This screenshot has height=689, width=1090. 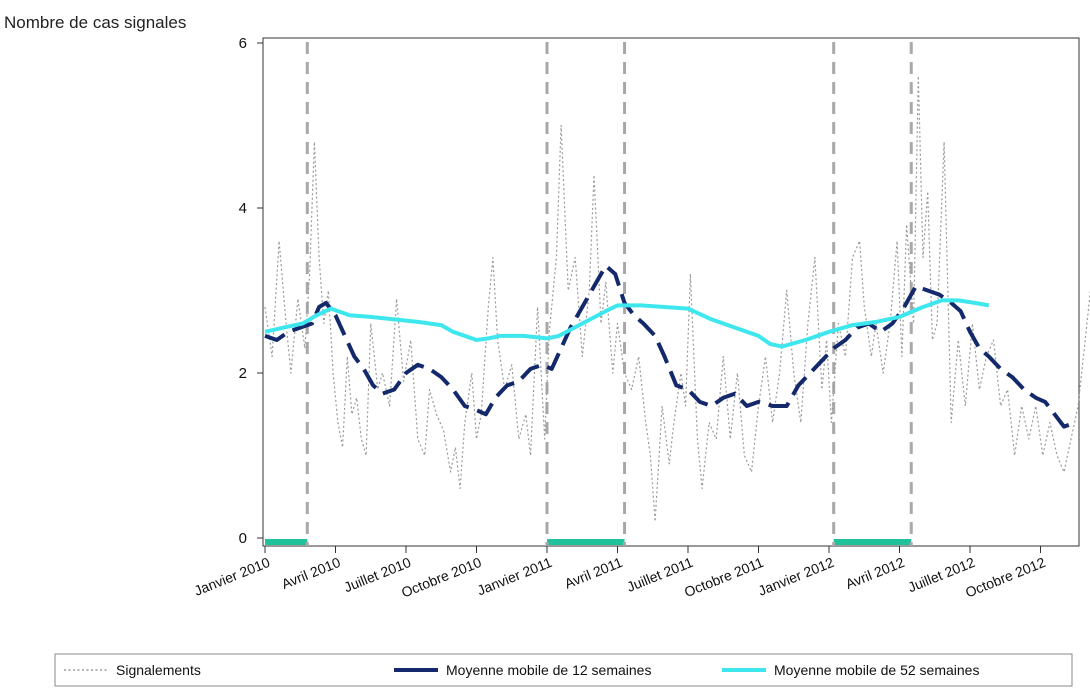 What do you see at coordinates (724, 577) in the screenshot?
I see `x-tick-label: Octobre 2011` at bounding box center [724, 577].